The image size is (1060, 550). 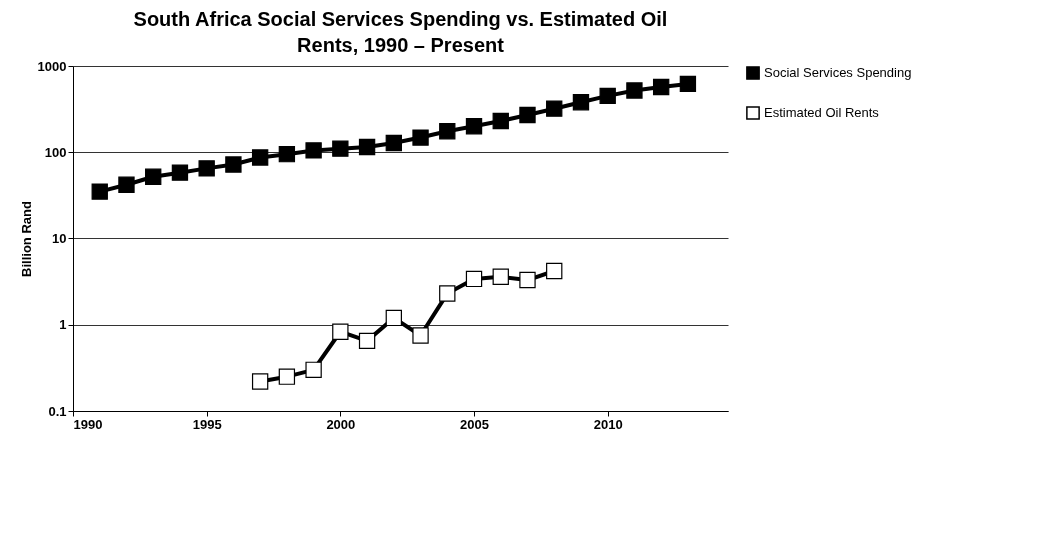 What do you see at coordinates (63, 325) in the screenshot?
I see `y-tick-label: 1` at bounding box center [63, 325].